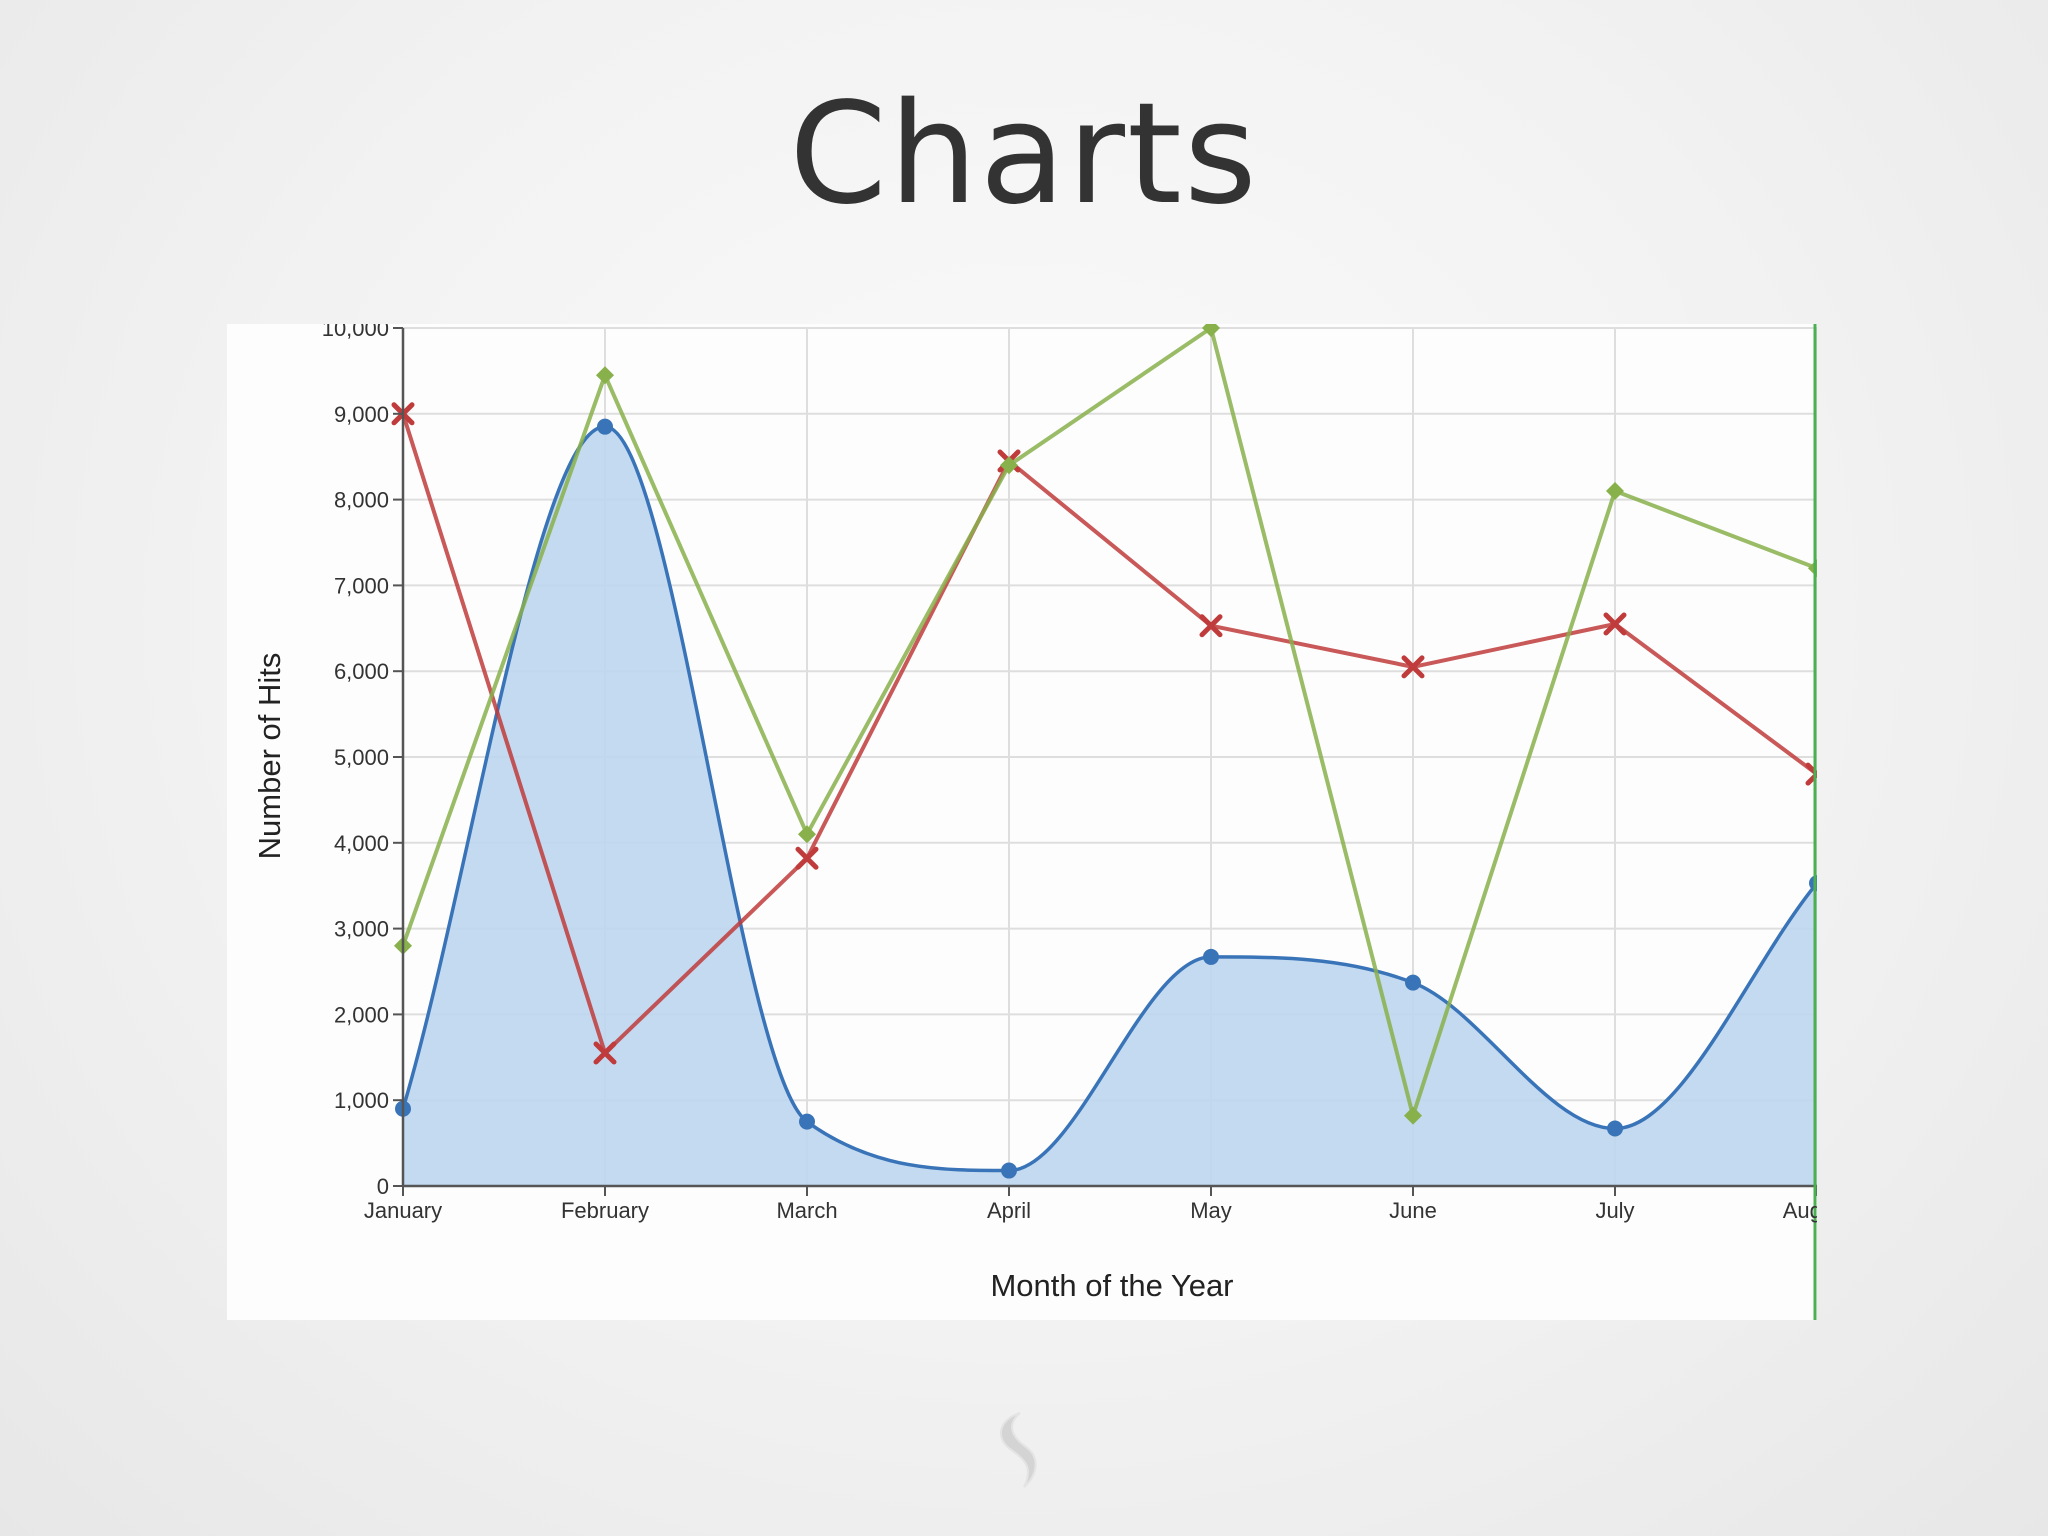  I want to click on x-tick-label: February, so click(605, 1210).